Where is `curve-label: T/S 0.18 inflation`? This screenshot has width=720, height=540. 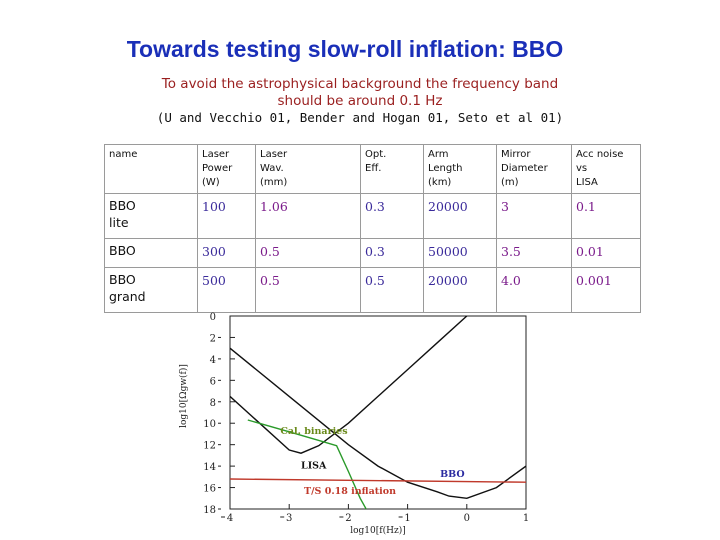
curve-label: T/S 0.18 inflation is located at coordinates (350, 491).